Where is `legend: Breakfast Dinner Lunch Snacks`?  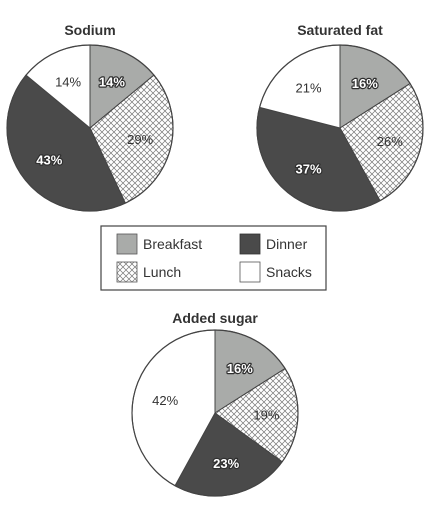
legend: Breakfast Dinner Lunch Snacks is located at coordinates (213, 258).